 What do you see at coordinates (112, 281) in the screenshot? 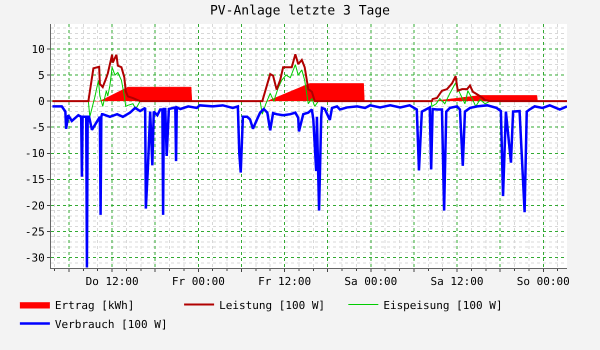
I see `x-tick-label: Do 12:00` at bounding box center [112, 281].